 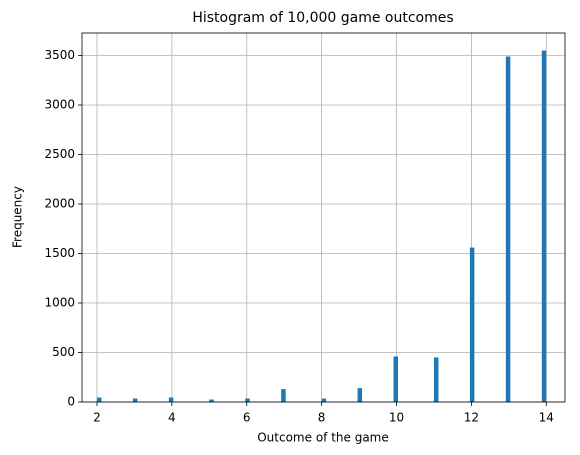 What do you see at coordinates (396, 418) in the screenshot?
I see `x-tick-label: 10` at bounding box center [396, 418].